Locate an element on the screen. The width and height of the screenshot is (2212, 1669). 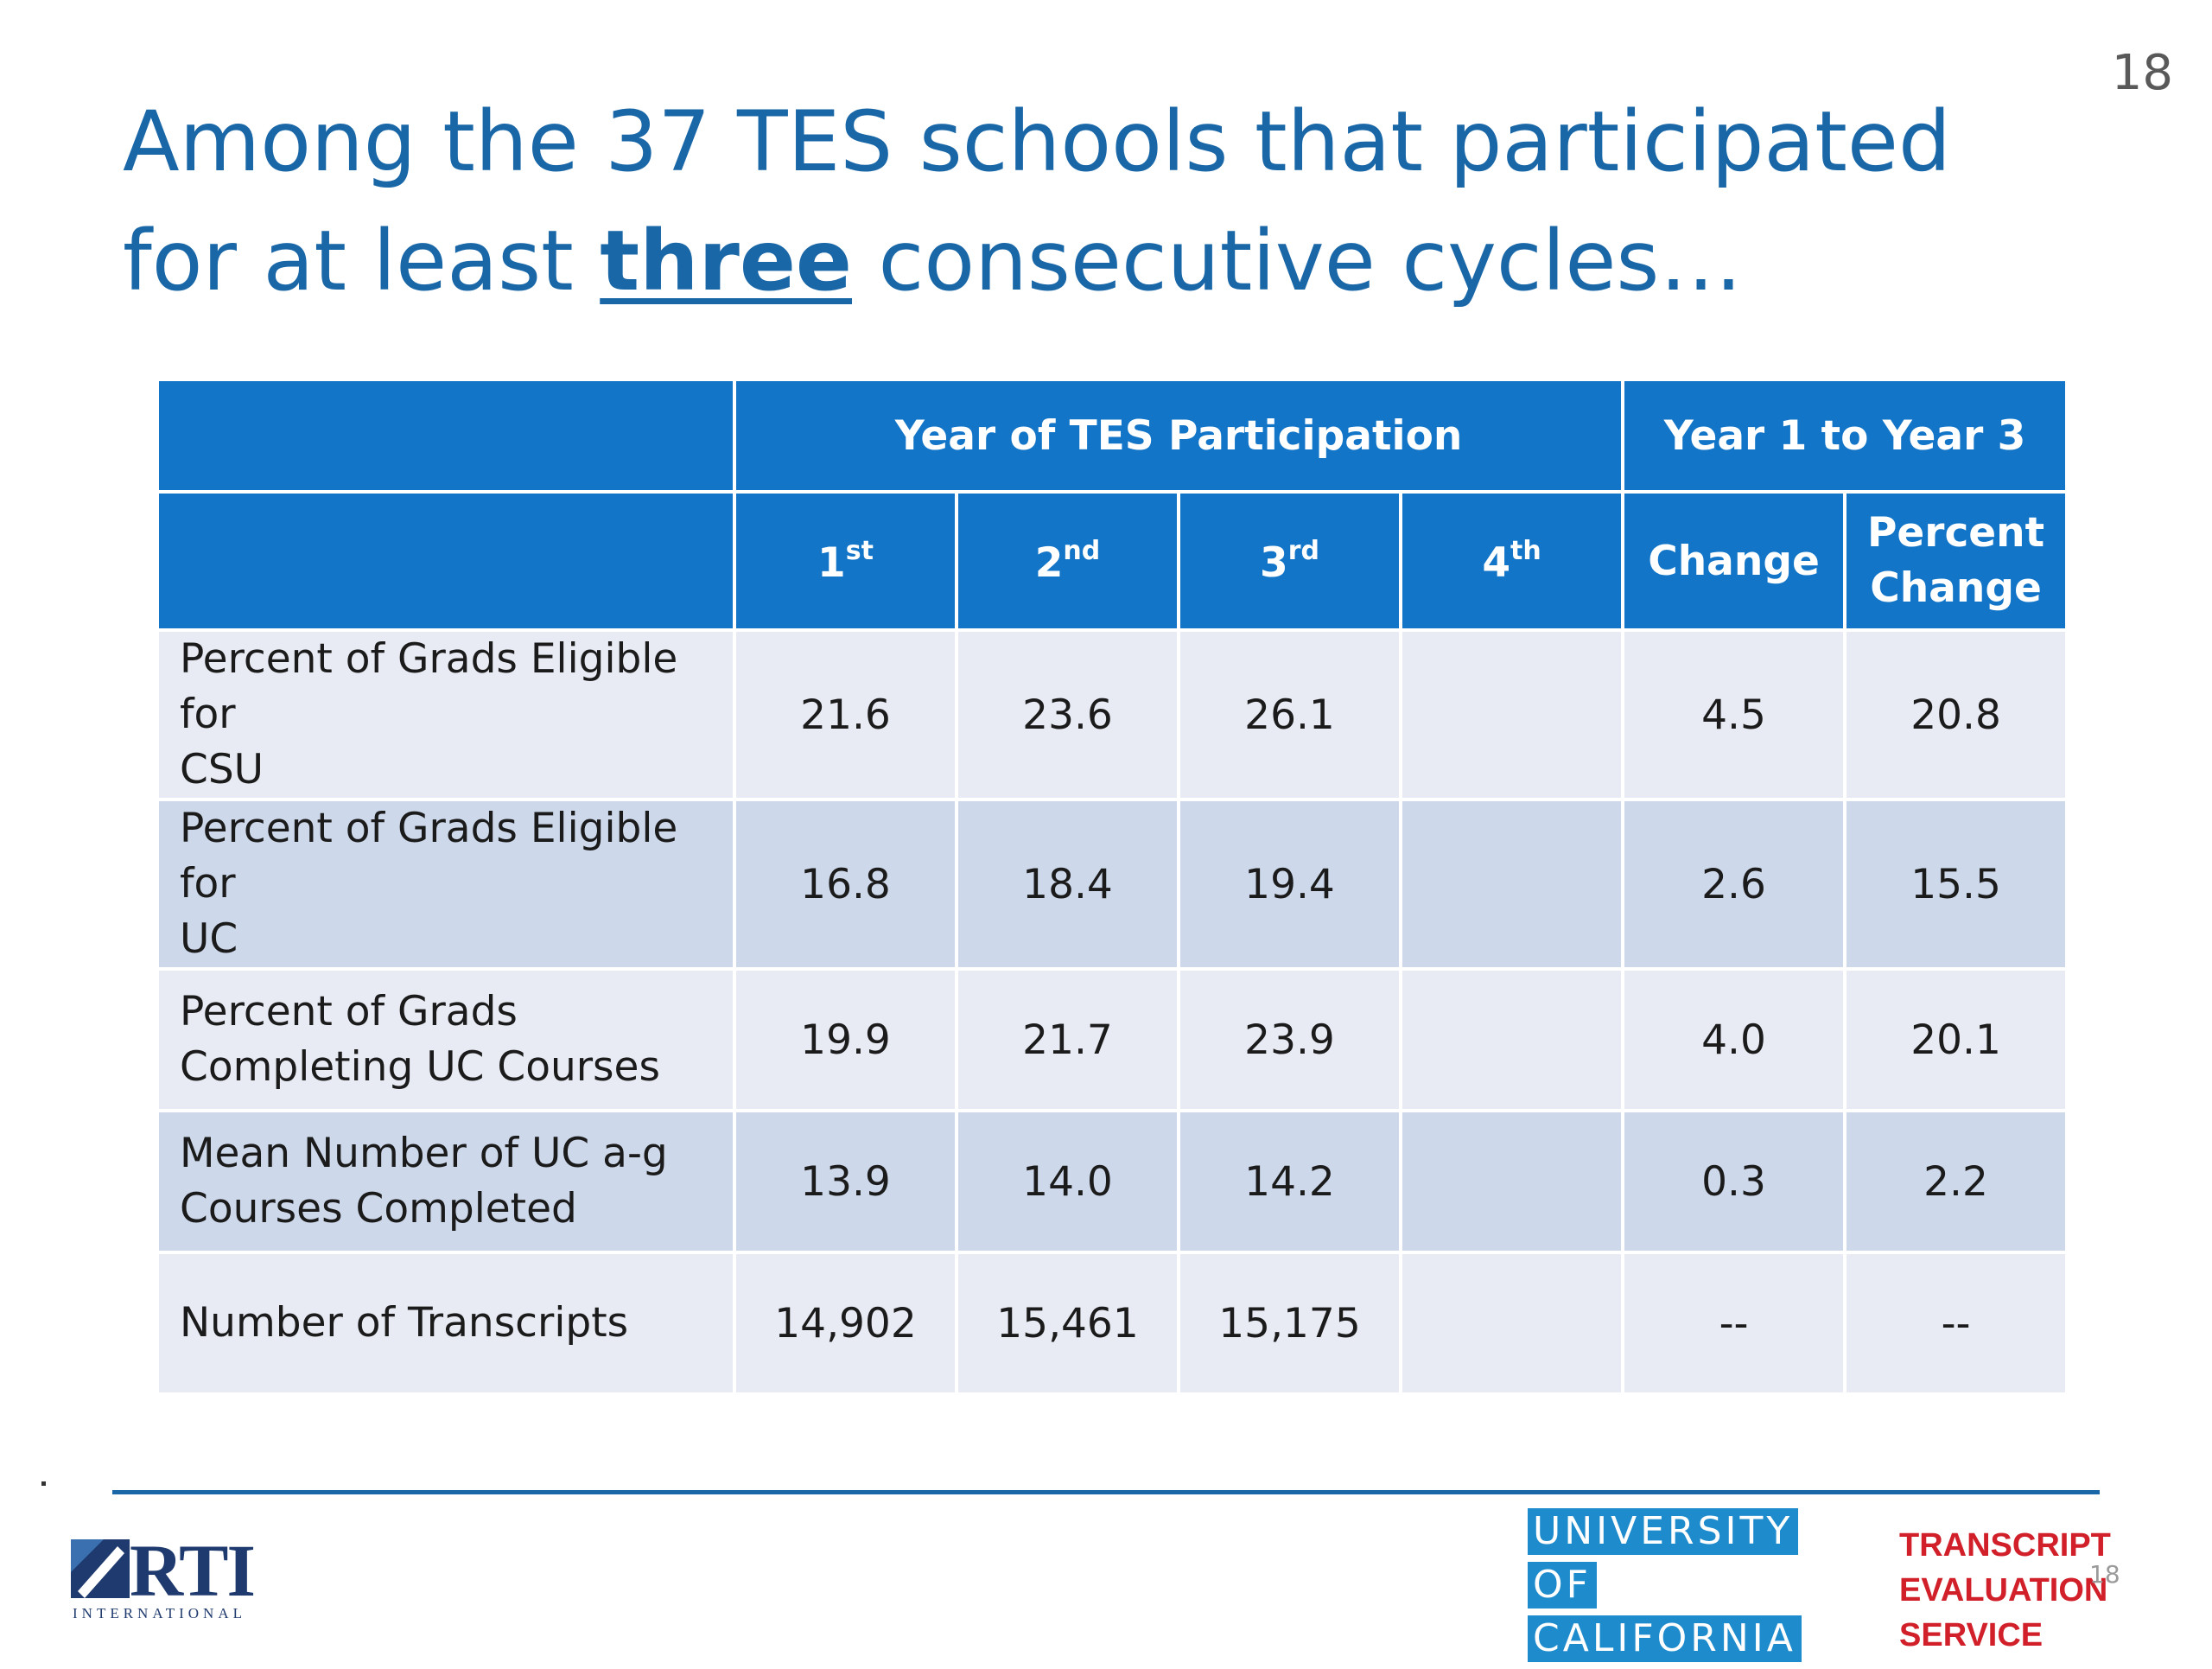
rti-mark-icon is located at coordinates (100, 1568).